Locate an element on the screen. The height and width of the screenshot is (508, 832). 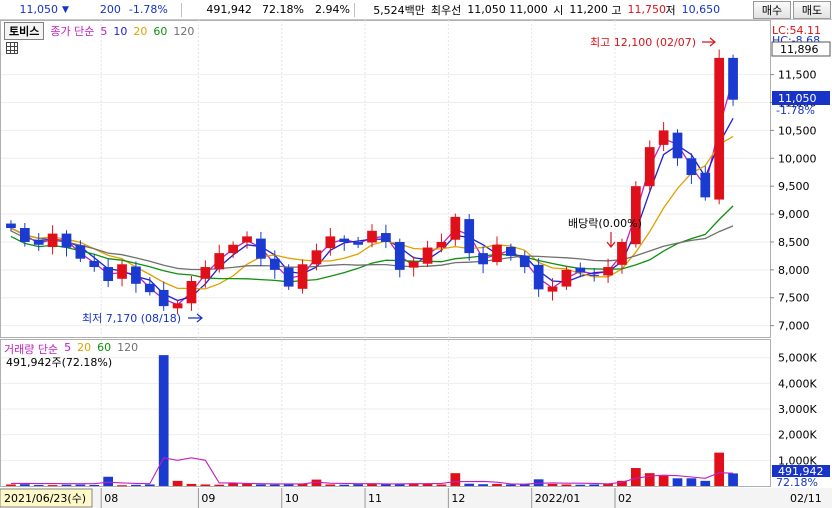
grid-icon is located at coordinates (12, 48).